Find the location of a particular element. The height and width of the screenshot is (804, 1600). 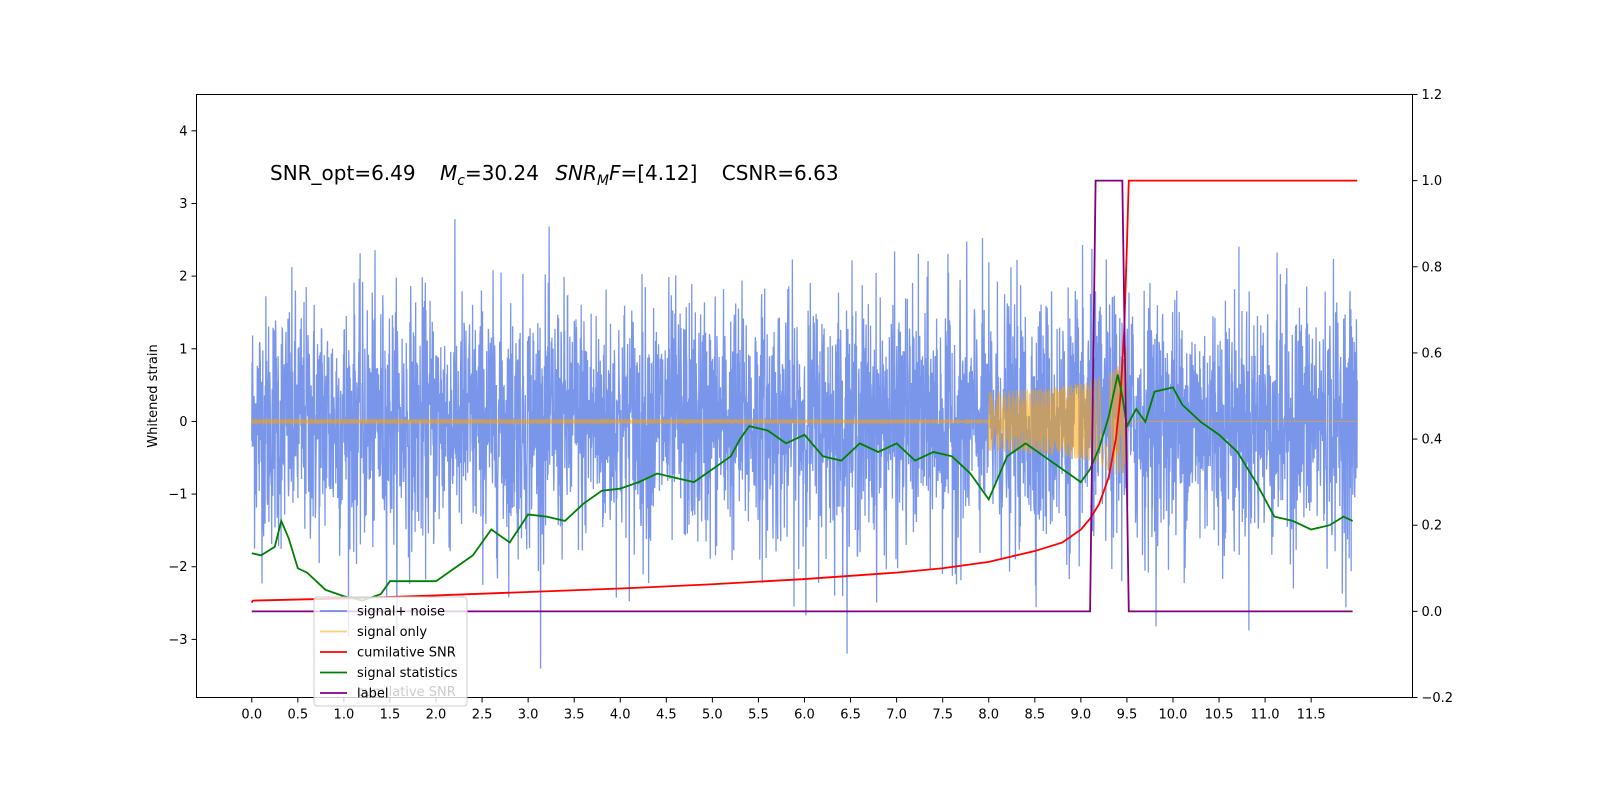

y-right-tick-label: 1.0 is located at coordinates (1432, 181).